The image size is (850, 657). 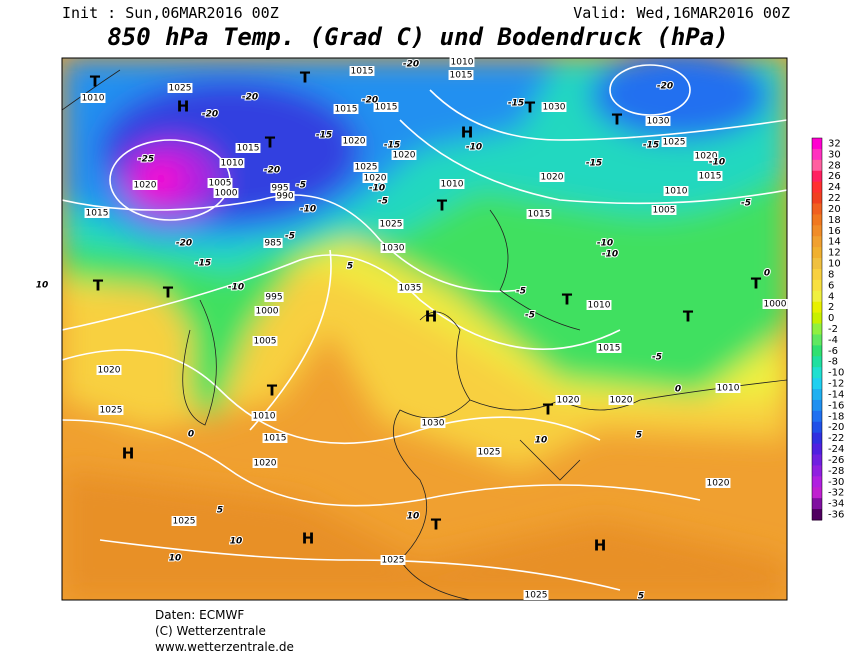 I want to click on colorbar-label: -34, so click(x=836, y=504).